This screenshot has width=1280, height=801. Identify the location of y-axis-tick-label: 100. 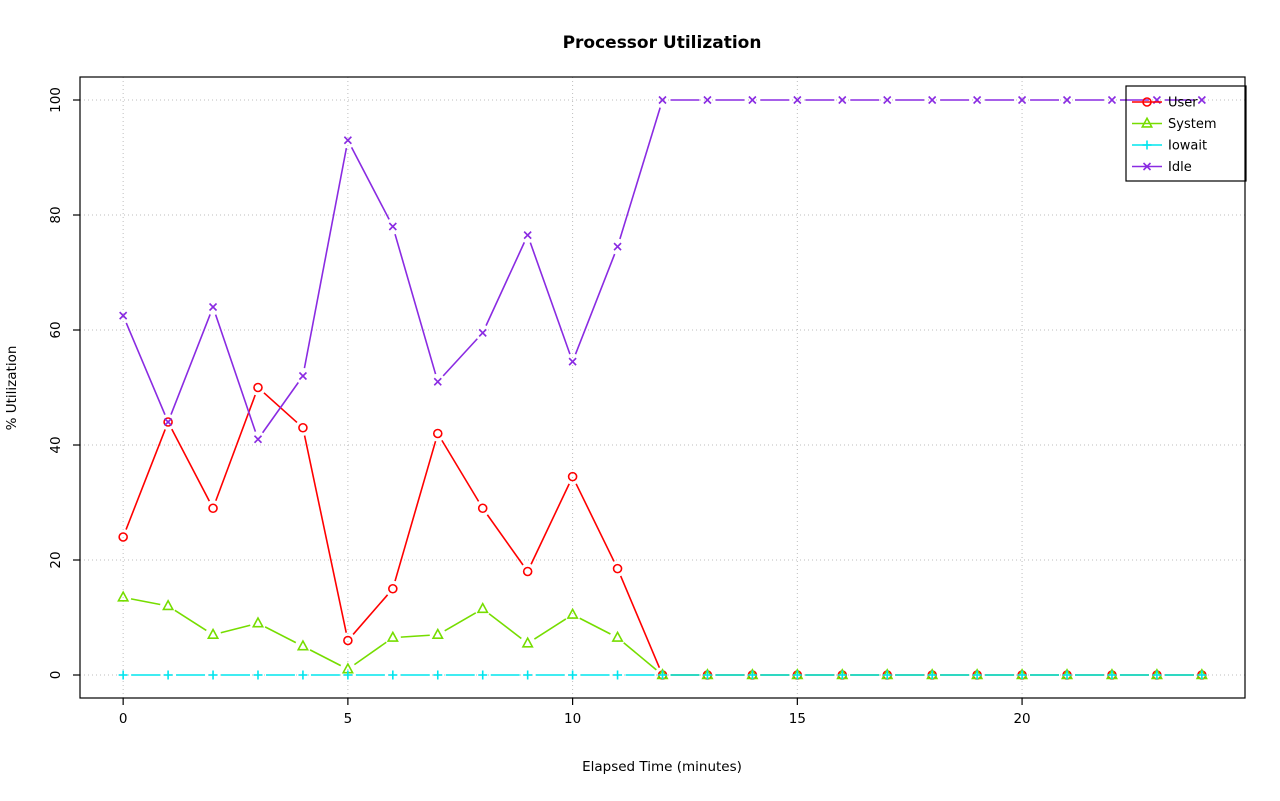
(56, 100).